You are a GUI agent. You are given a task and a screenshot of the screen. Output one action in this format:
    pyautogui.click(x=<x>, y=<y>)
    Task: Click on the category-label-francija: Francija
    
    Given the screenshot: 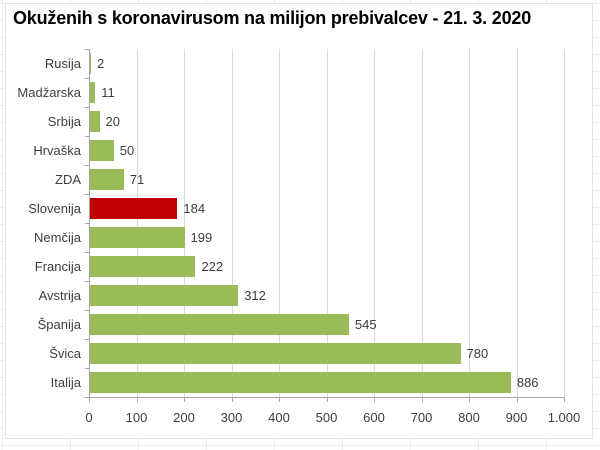 What is the action you would take?
    pyautogui.click(x=57, y=266)
    